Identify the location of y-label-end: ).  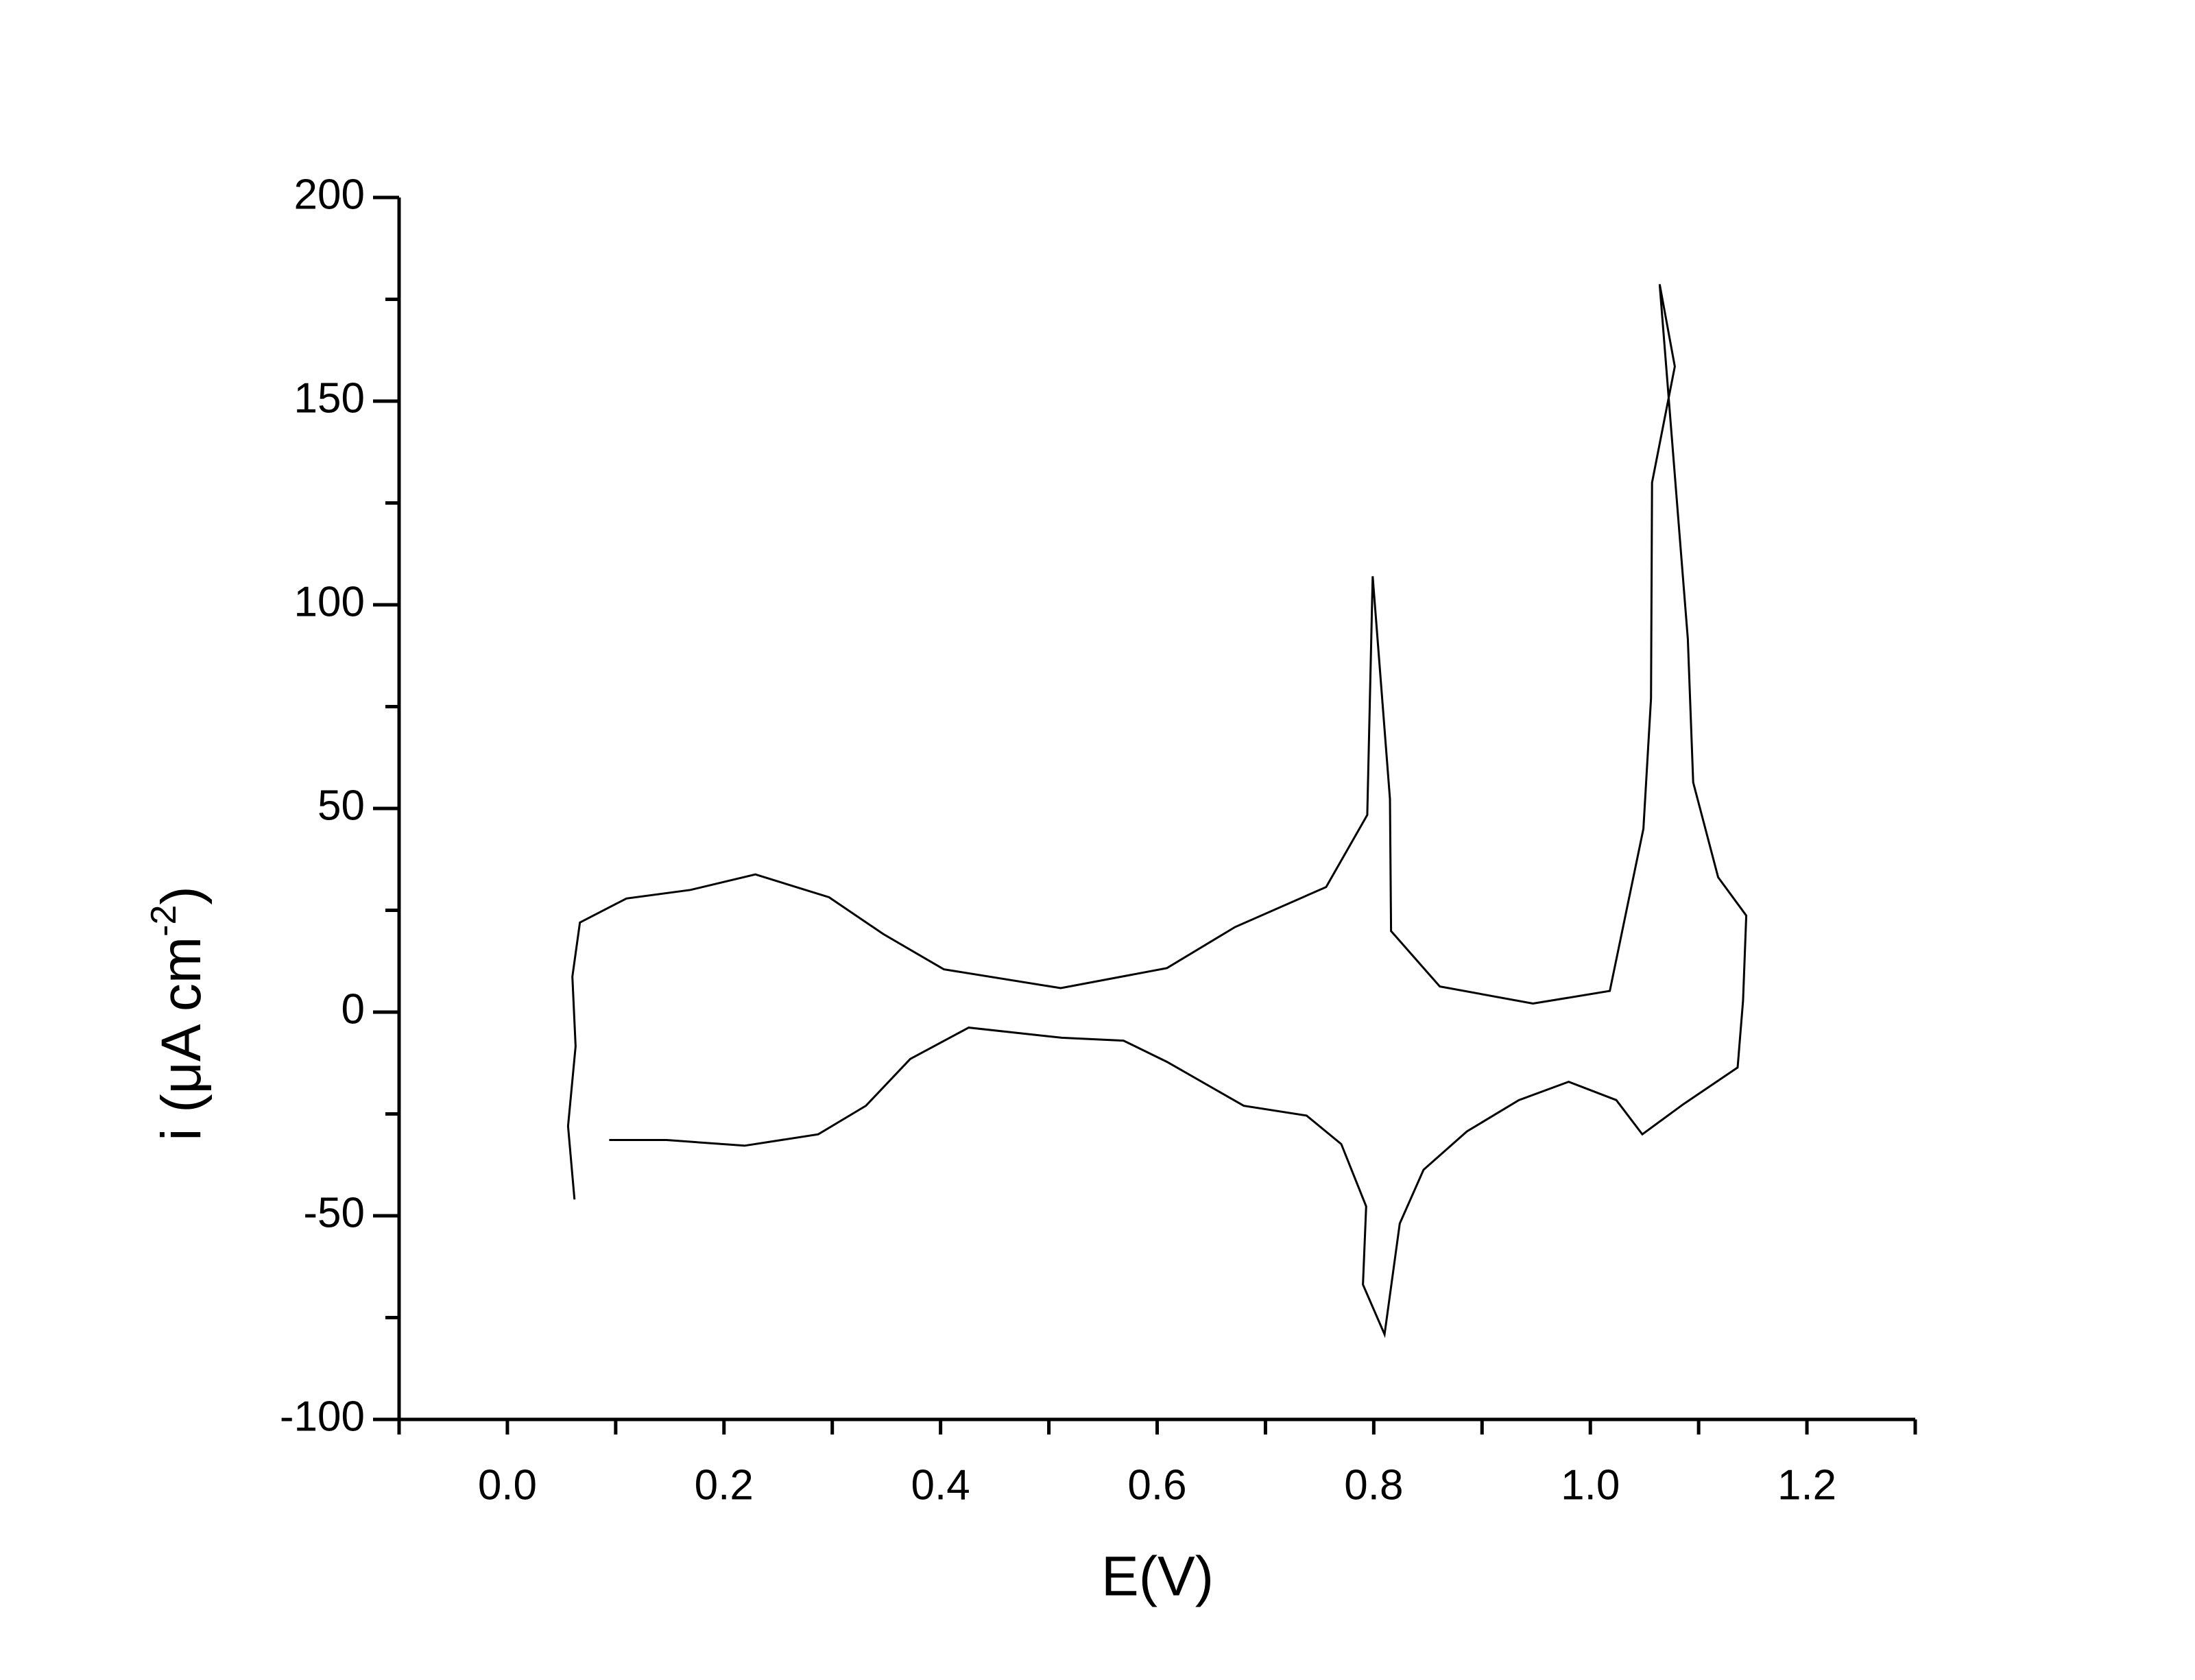
(181, 895).